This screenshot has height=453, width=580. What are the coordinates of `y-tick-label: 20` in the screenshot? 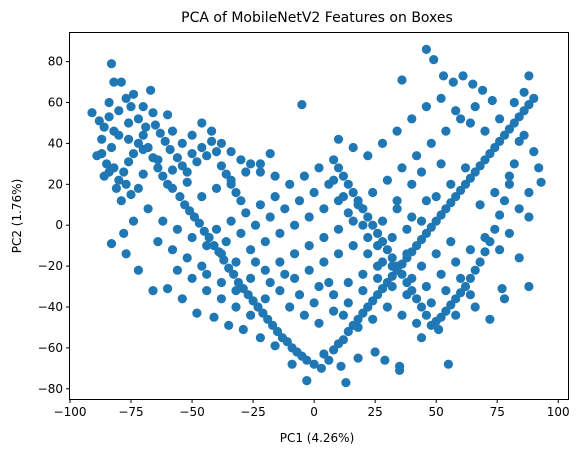 It's located at (55, 184).